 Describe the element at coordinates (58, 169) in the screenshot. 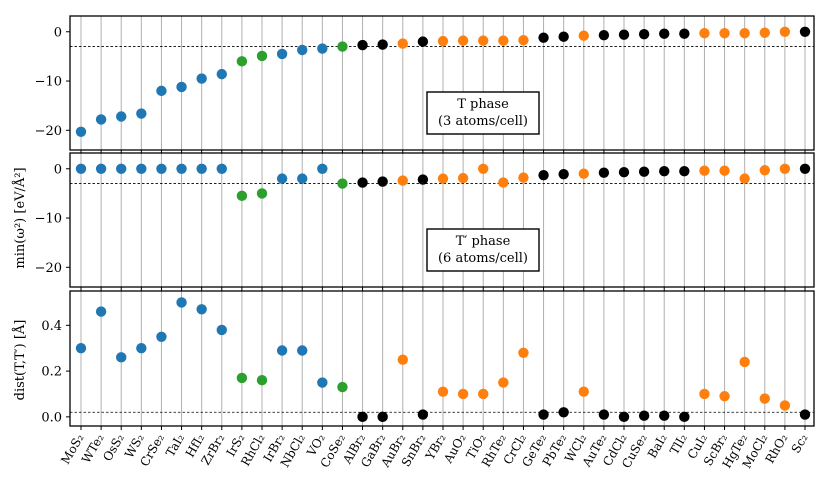

I see `y-tick-label: 0` at that location.